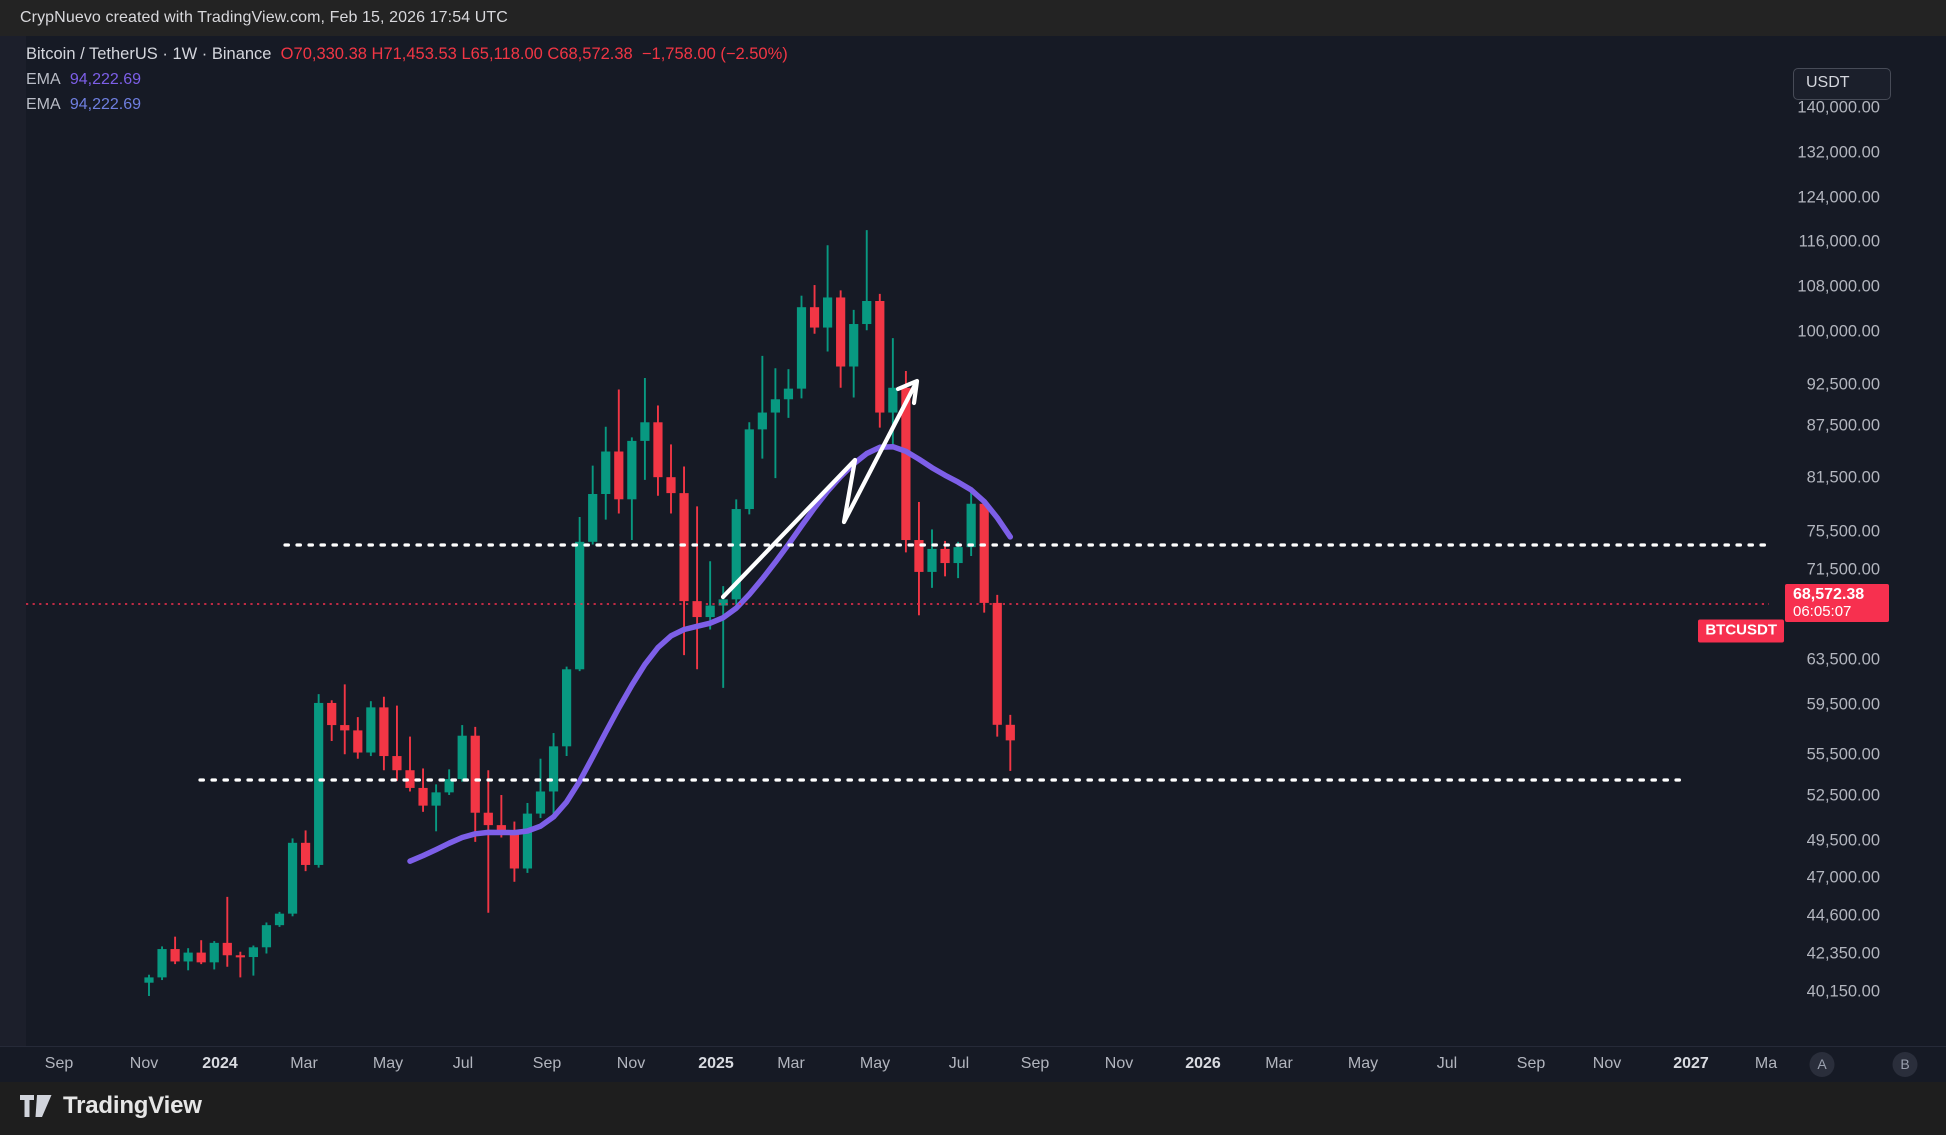 This screenshot has height=1135, width=1946. What do you see at coordinates (304, 1063) in the screenshot?
I see `time-tick: Mar` at bounding box center [304, 1063].